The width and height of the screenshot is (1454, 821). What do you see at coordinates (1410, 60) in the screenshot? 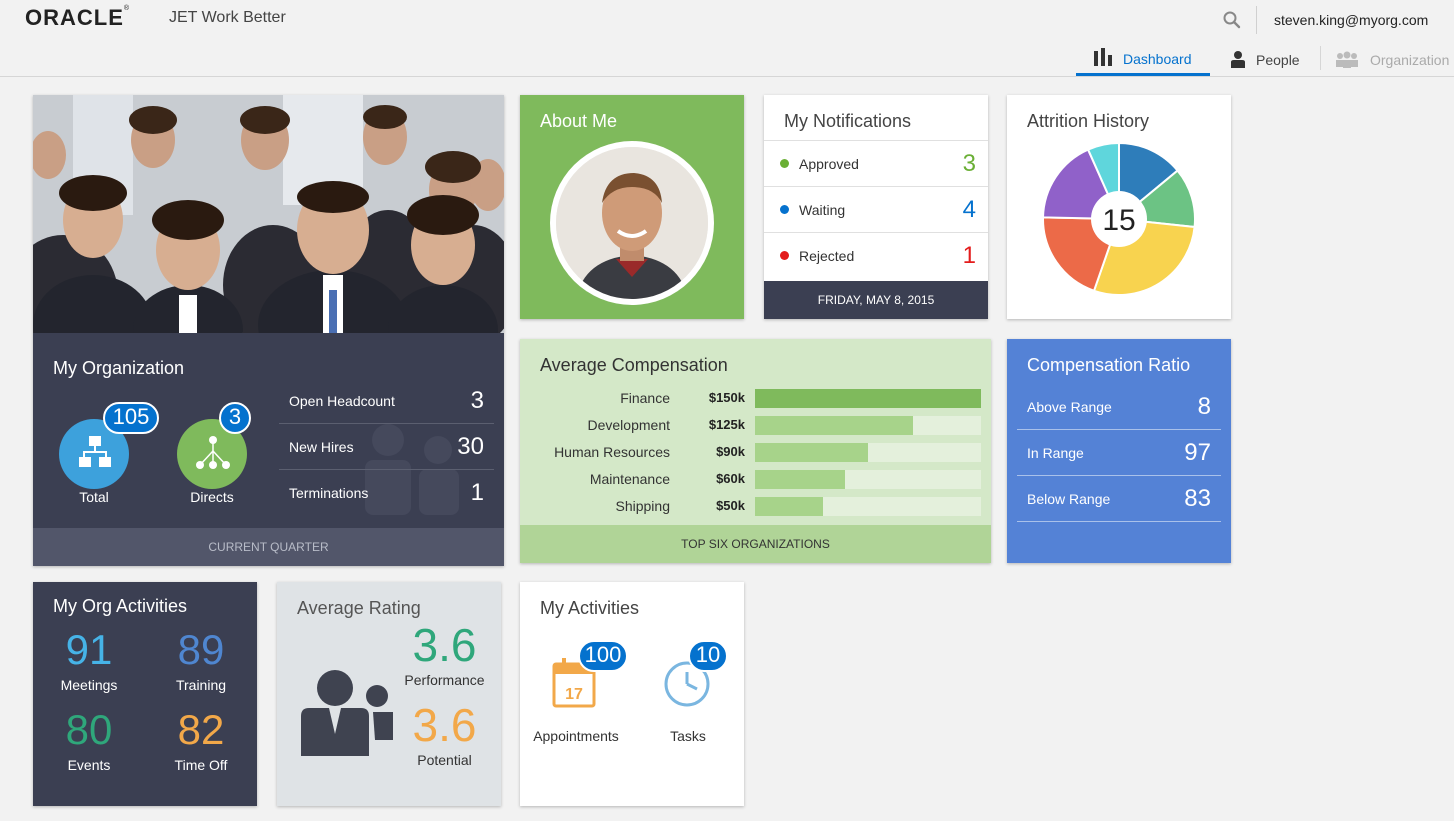
I see `tab-organization-label: Organization` at bounding box center [1410, 60].